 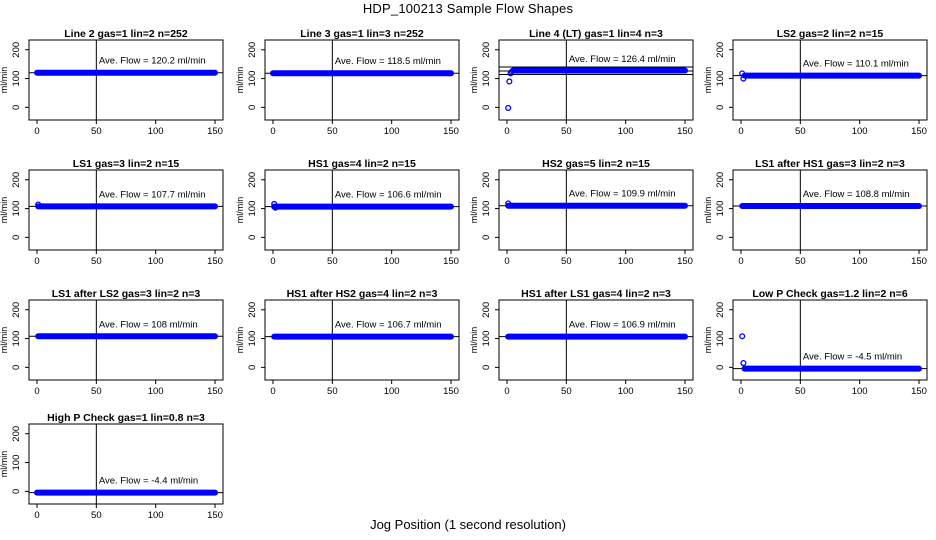 I want to click on panel-title: Low P Check gas=1.2 lin=2 n=6, so click(x=829, y=294).